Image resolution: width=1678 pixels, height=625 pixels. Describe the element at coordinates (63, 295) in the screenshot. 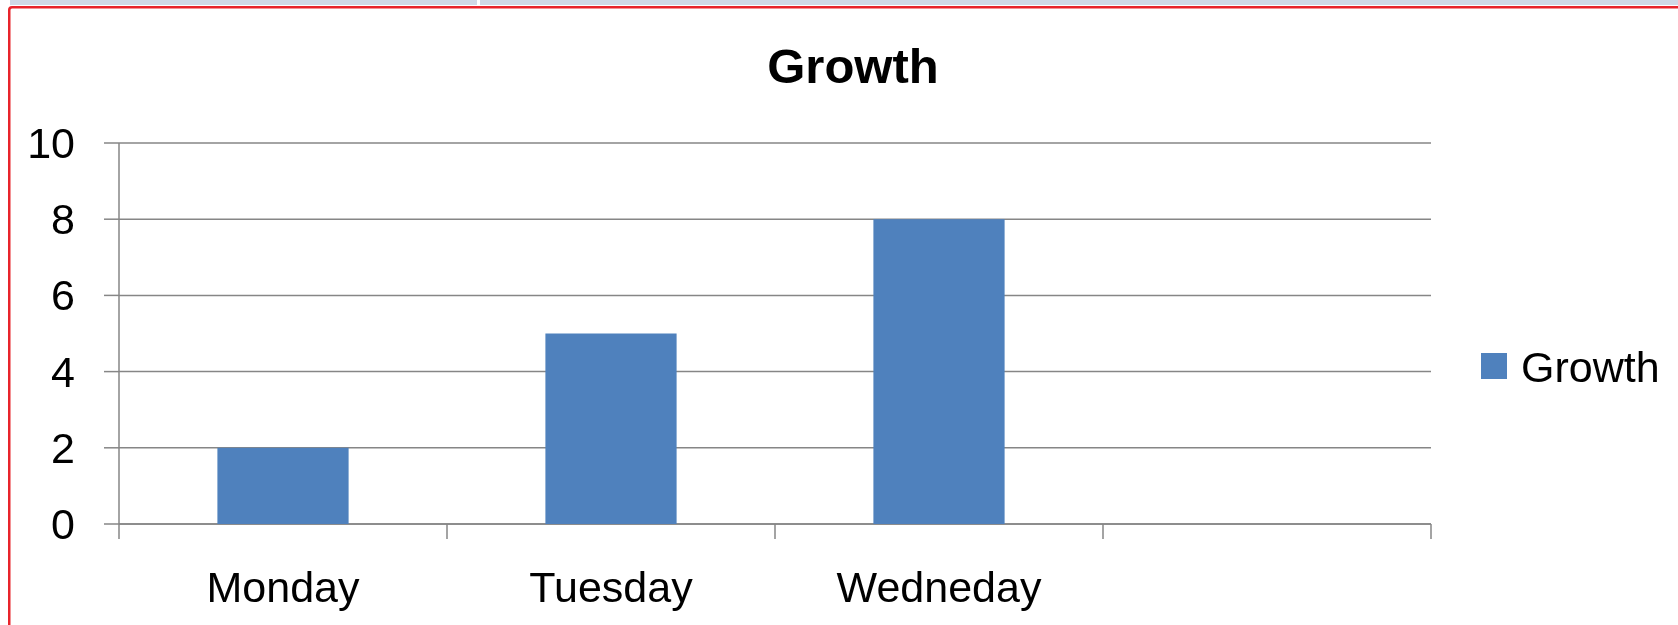

I see `y-tick-label: 6` at that location.